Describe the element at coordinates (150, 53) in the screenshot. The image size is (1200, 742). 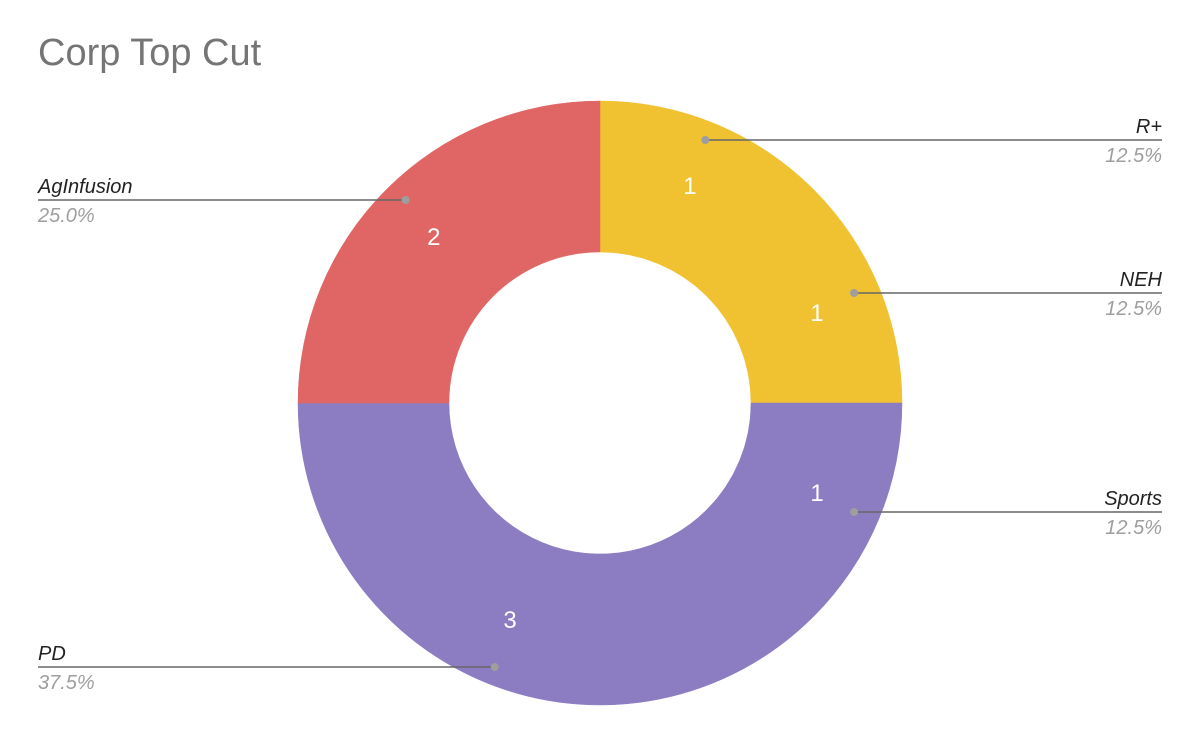
I see `chart-title: Corp Top Cut` at that location.